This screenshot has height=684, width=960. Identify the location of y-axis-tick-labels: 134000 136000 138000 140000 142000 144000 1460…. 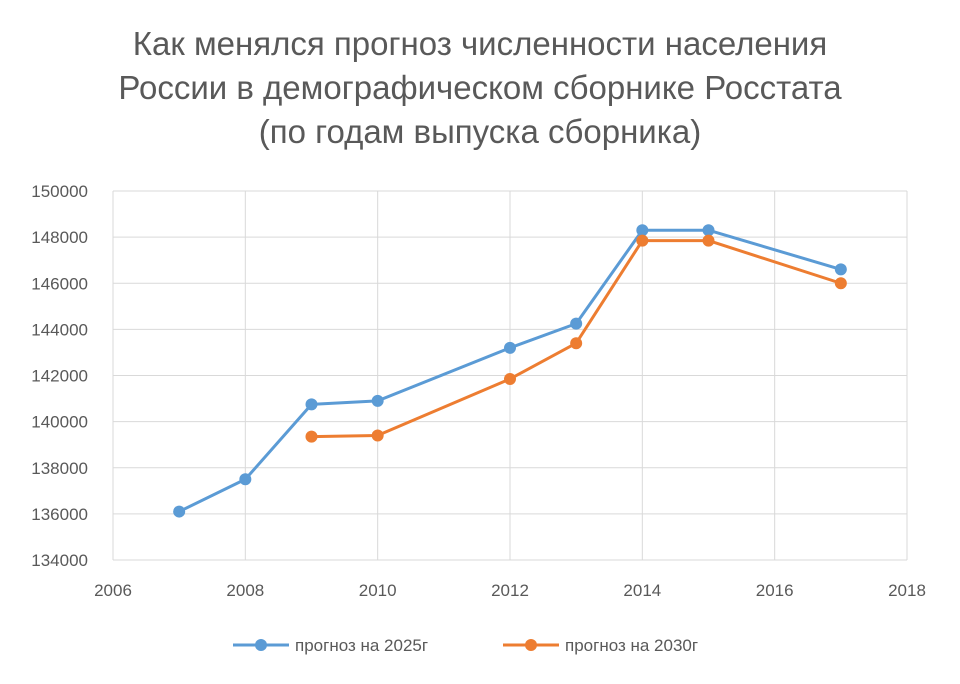
(59, 376).